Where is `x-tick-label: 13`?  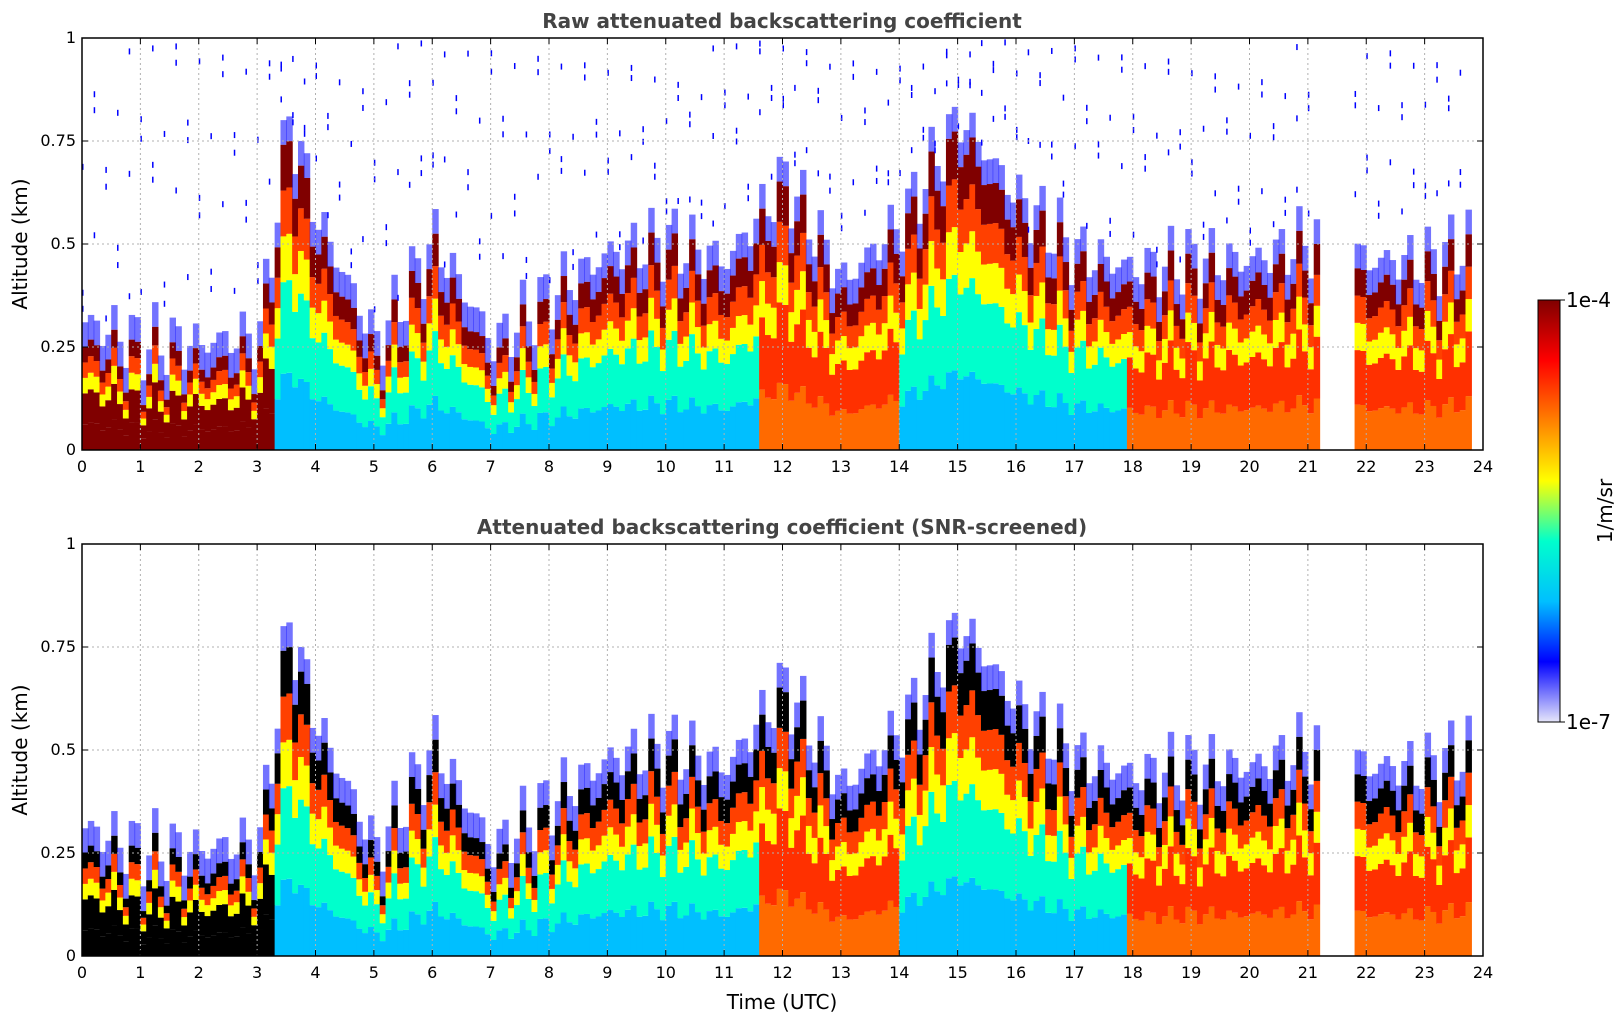 x-tick-label: 13 is located at coordinates (841, 972).